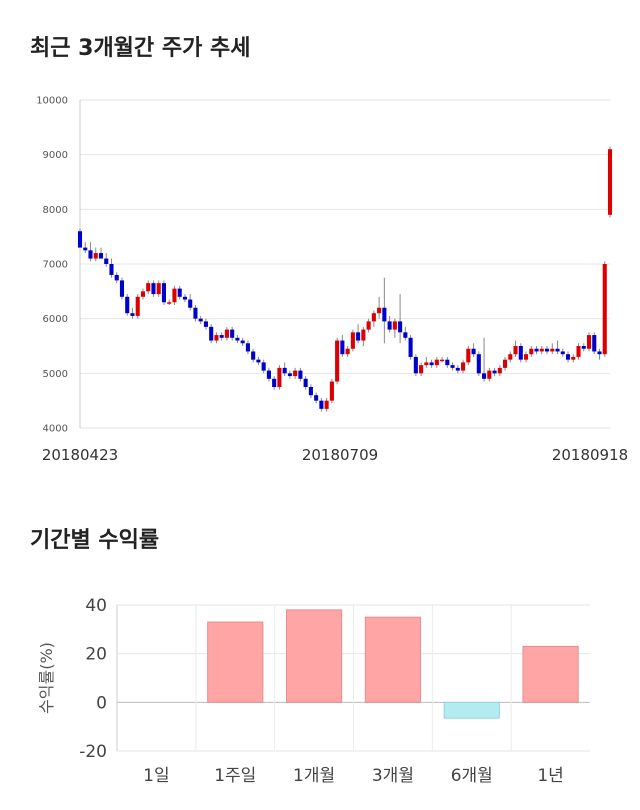  I want to click on price-chart-title: 최근 3개월간 주가 추세, so click(140, 48).